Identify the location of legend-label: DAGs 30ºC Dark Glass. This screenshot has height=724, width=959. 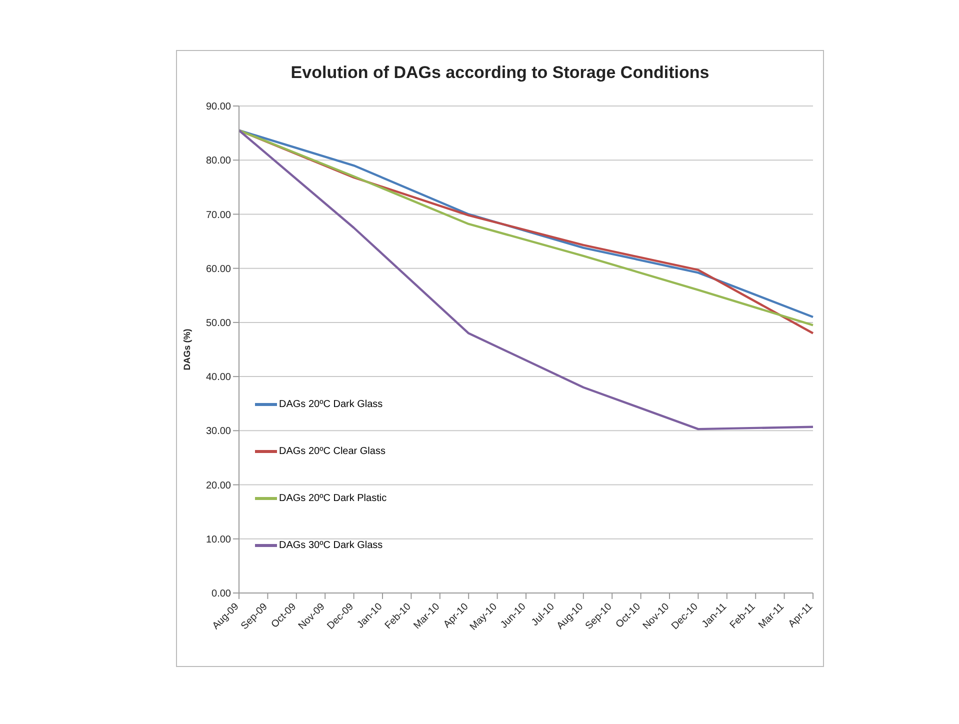
(331, 545).